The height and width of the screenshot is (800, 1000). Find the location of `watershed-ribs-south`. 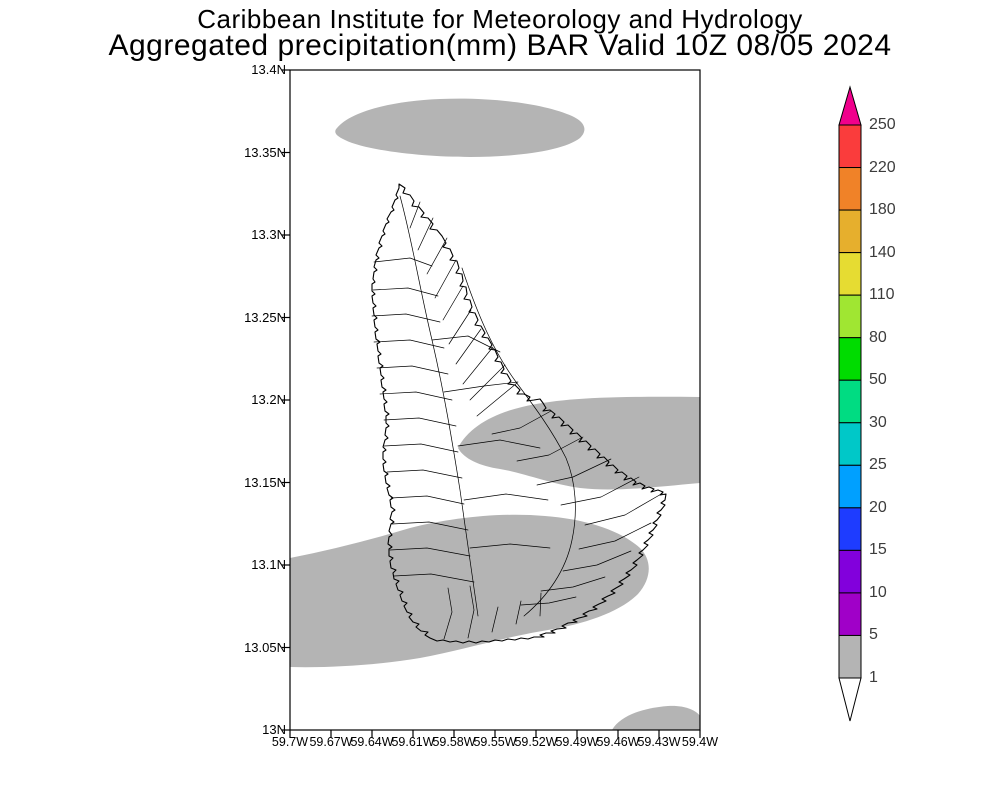

watershed-ribs-south is located at coordinates (492, 612).